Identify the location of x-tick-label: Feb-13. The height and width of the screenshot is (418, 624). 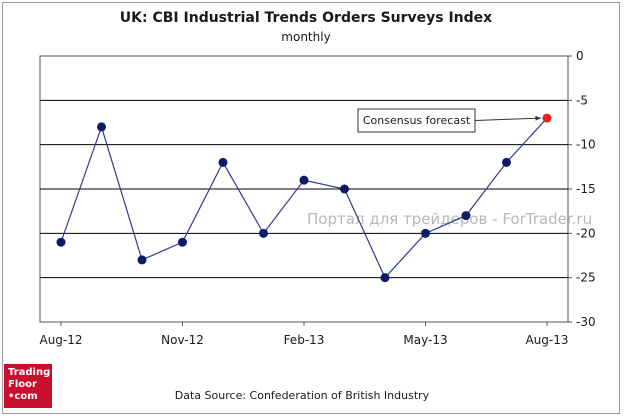
(304, 340).